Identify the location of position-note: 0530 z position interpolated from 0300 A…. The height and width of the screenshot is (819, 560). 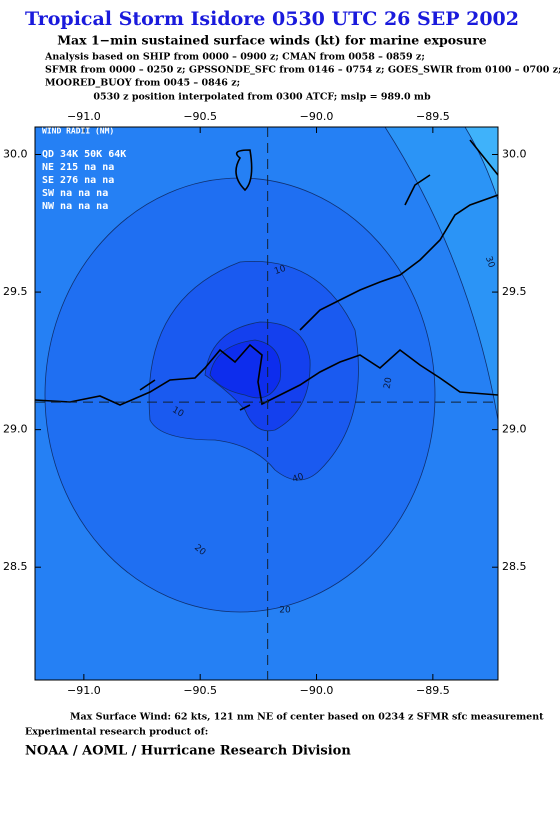
(262, 97).